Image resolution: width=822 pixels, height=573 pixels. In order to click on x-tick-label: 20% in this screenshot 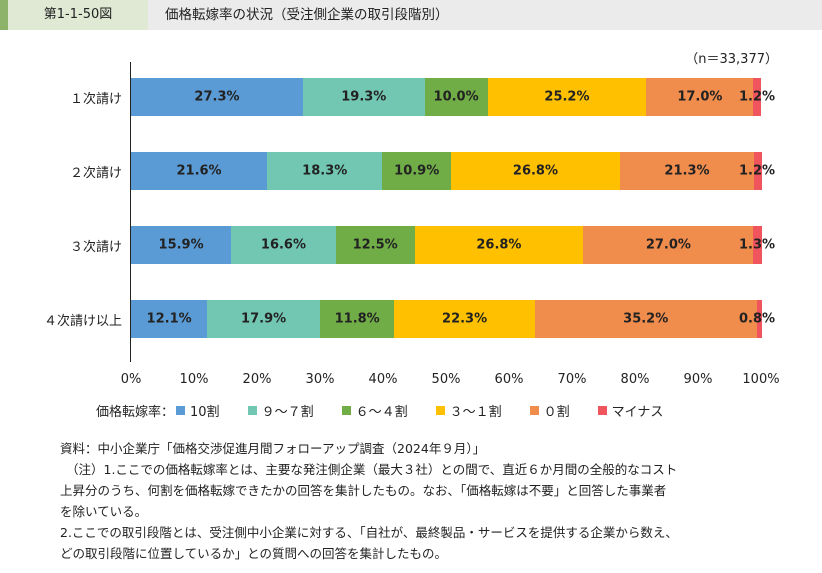, I will do `click(257, 379)`.